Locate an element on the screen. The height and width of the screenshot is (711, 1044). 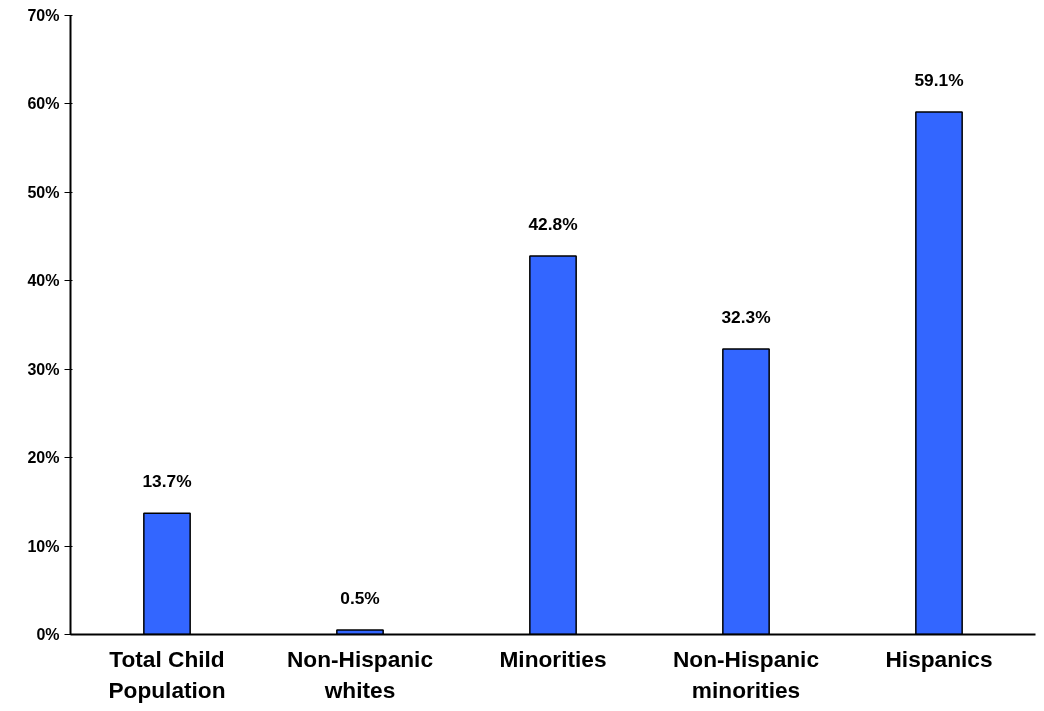
y-tick-label: 0% is located at coordinates (48, 634).